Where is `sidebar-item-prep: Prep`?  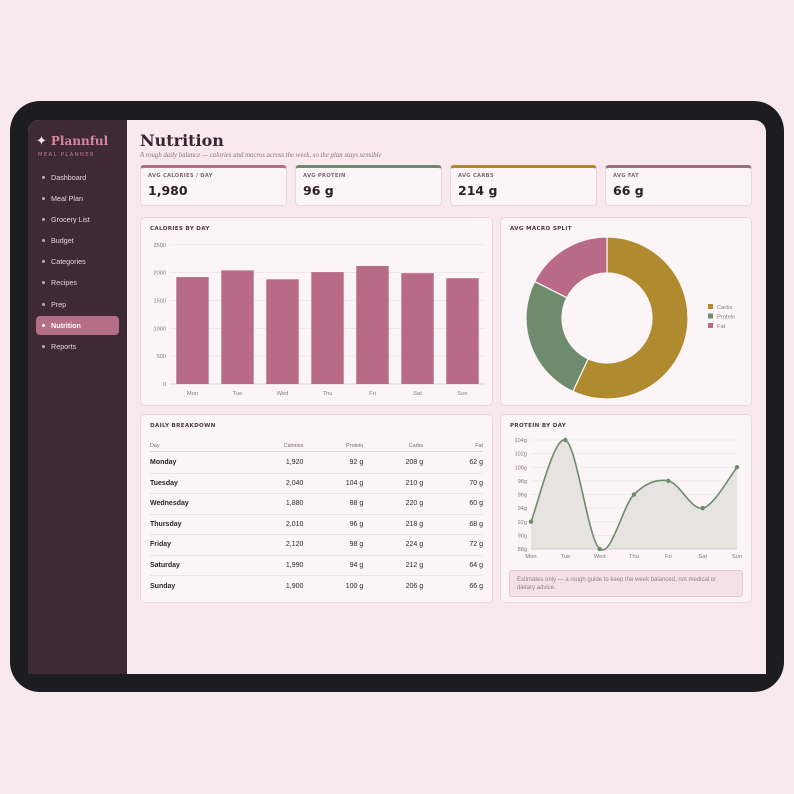 sidebar-item-prep: Prep is located at coordinates (77, 304).